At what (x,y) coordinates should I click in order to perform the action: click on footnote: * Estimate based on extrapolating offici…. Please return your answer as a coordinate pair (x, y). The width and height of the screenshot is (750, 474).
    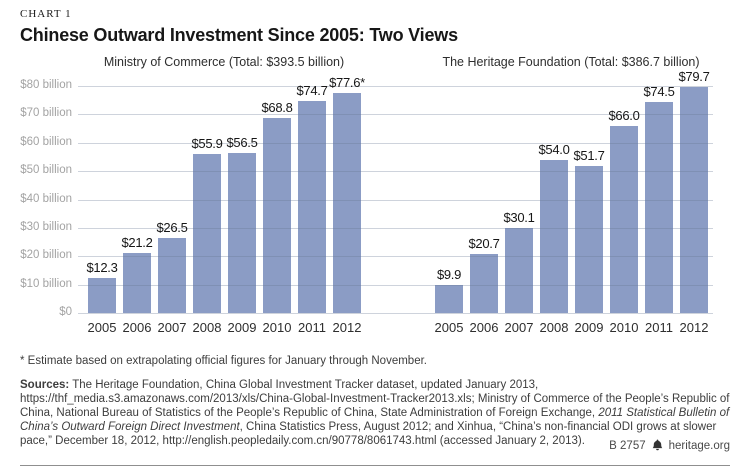
    Looking at the image, I should click on (223, 361).